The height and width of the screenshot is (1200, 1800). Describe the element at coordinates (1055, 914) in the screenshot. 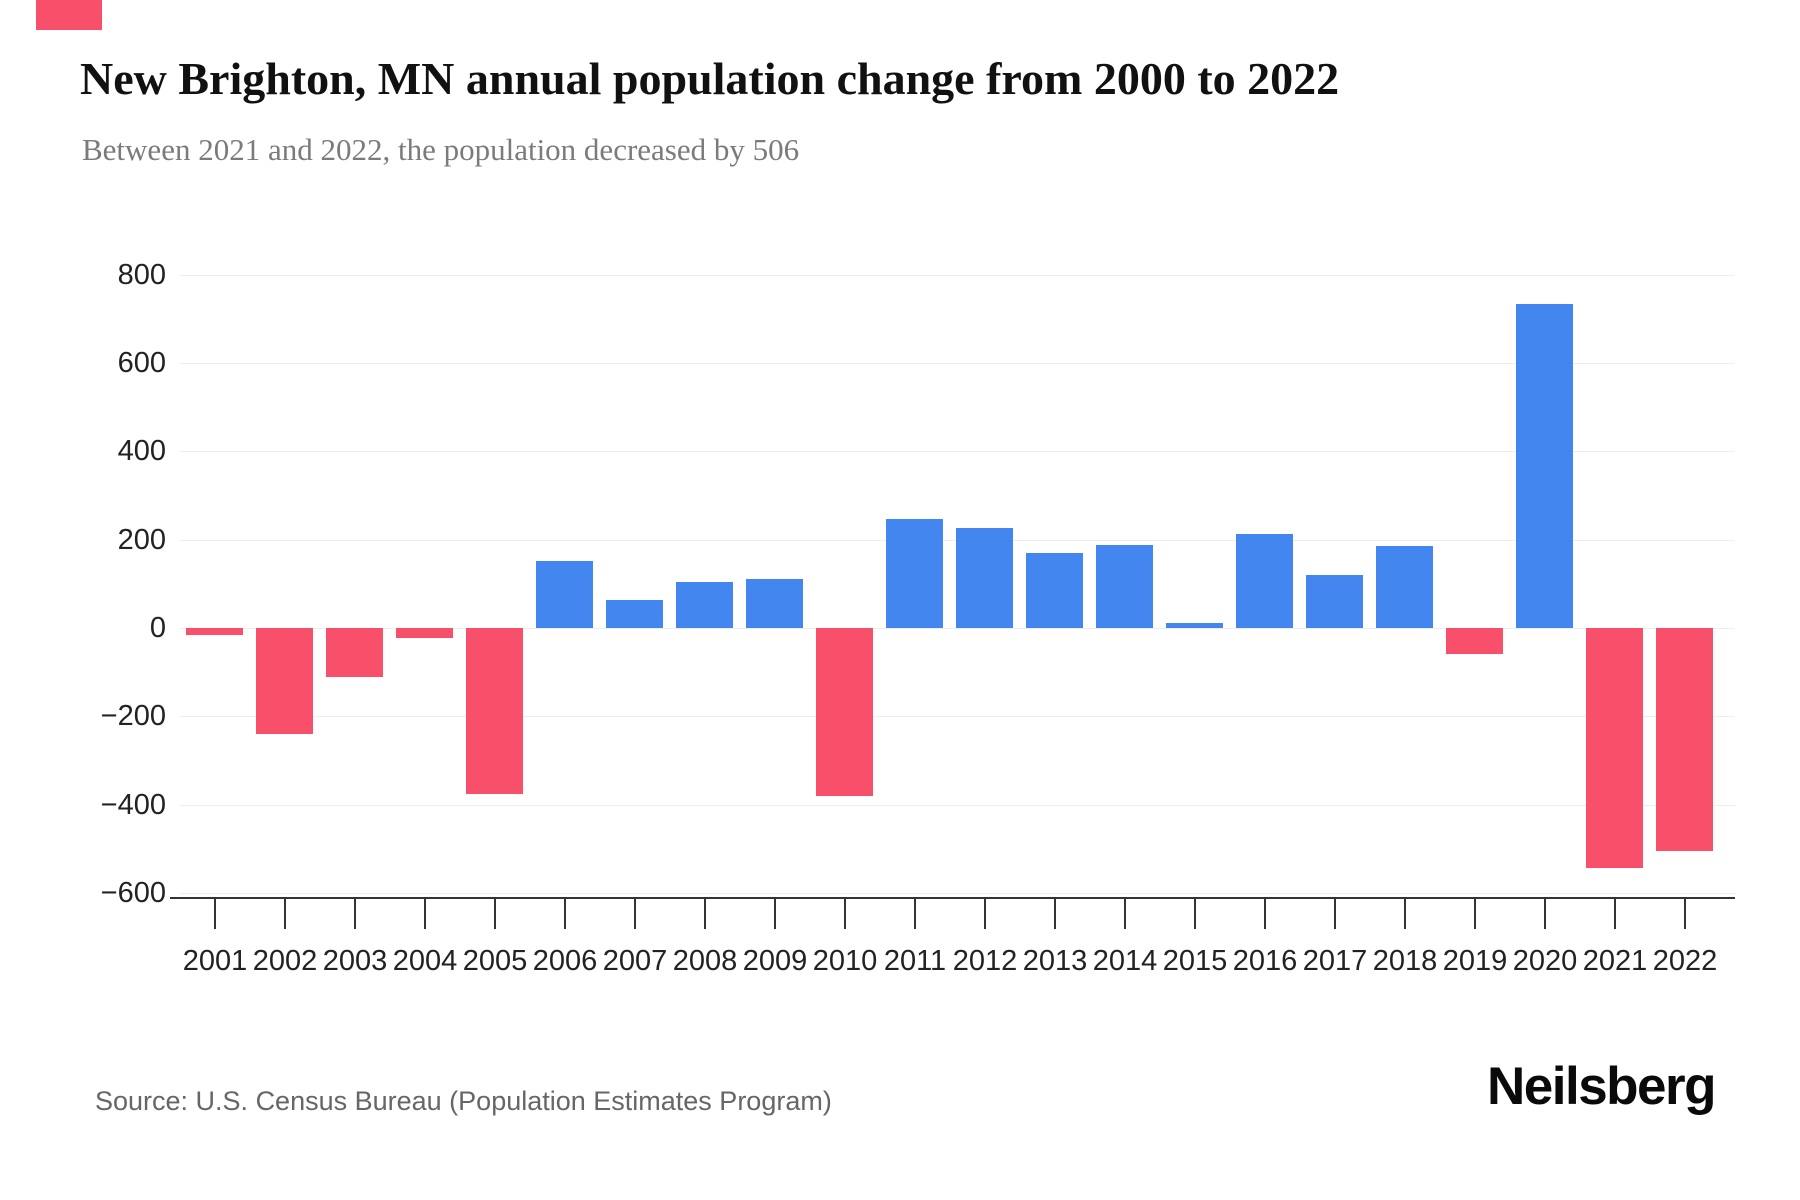

I see `x-axis-tick-2013` at that location.